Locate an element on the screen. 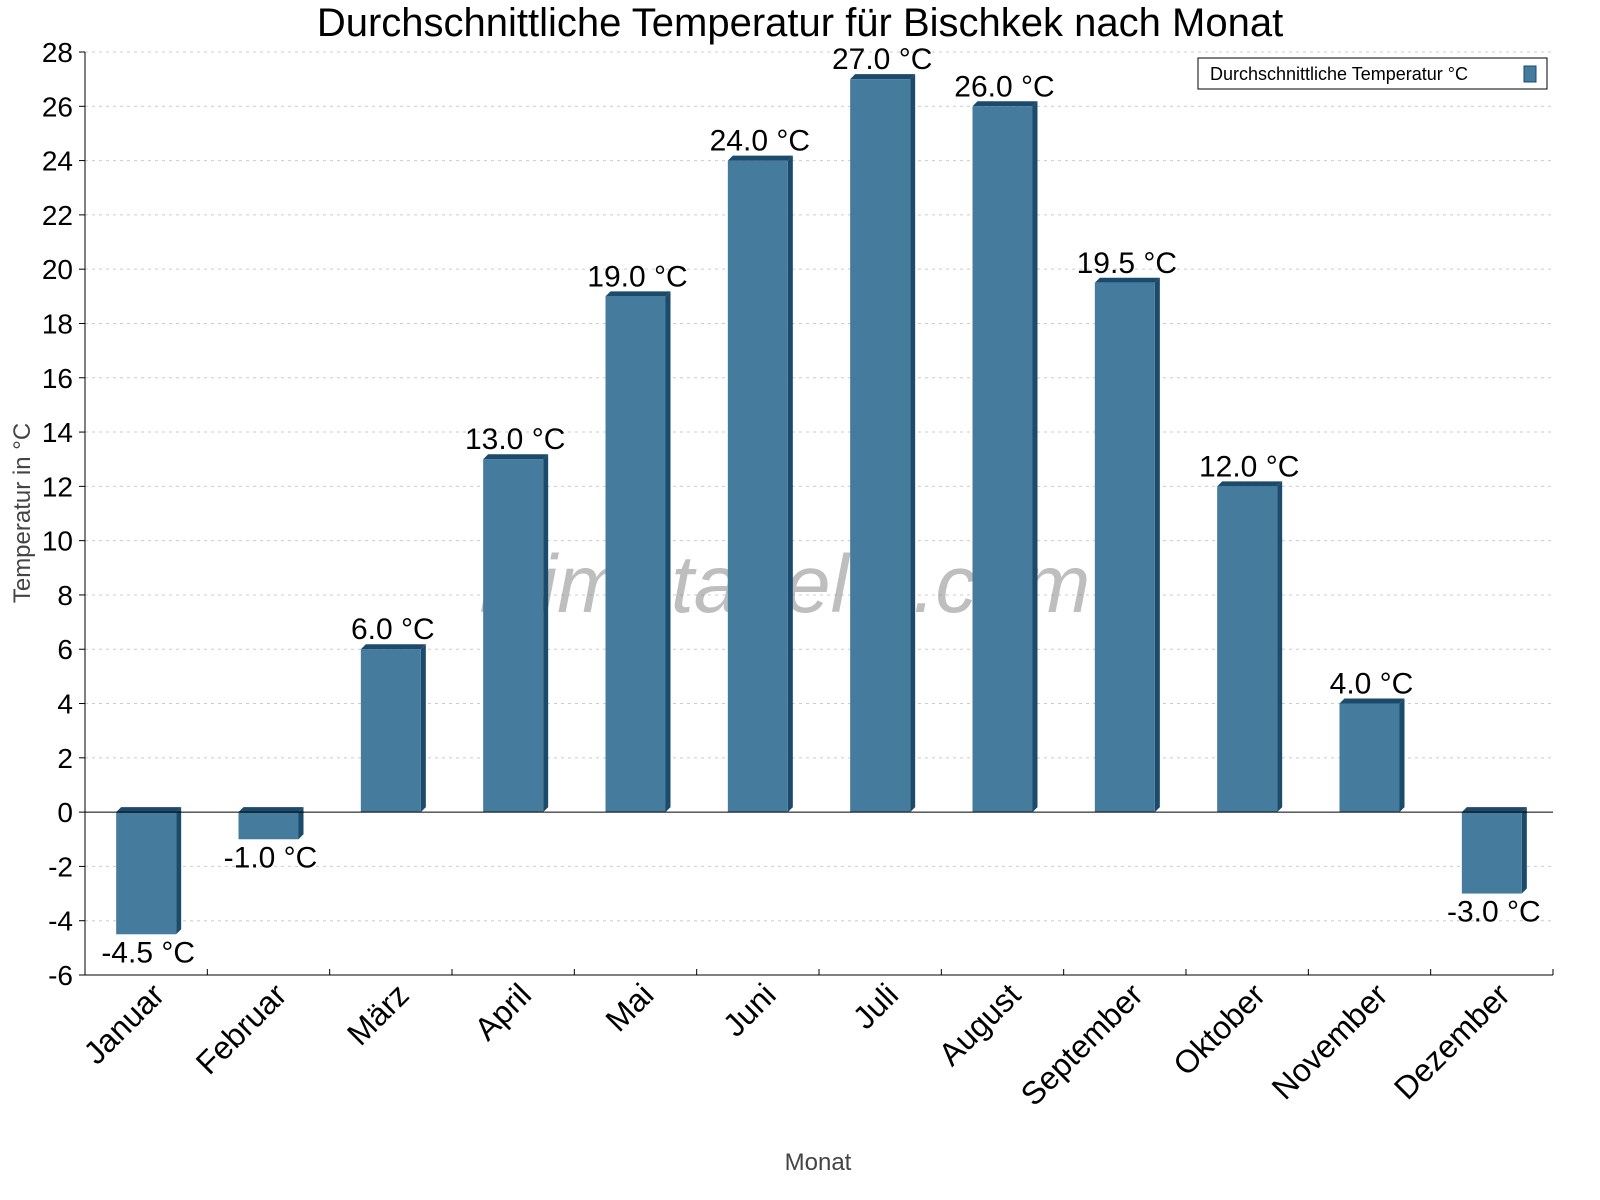  bar-oktober: 12.0 °C is located at coordinates (1249, 631).